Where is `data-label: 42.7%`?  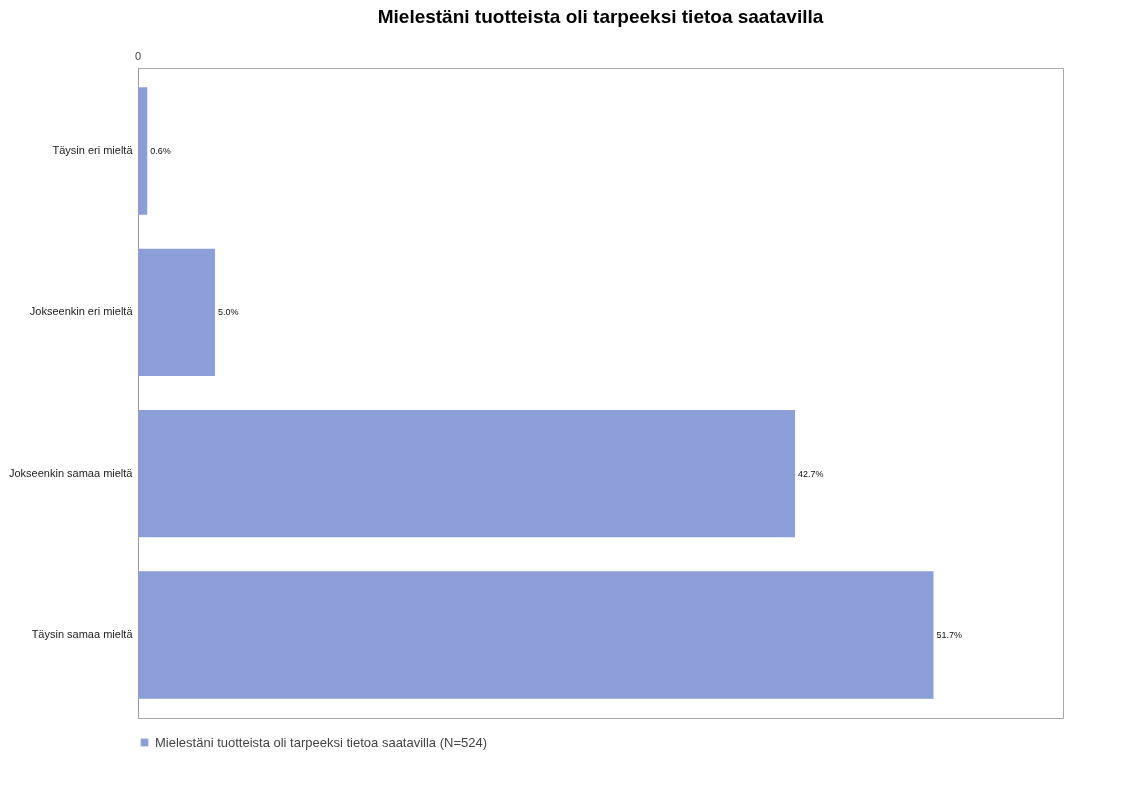
data-label: 42.7% is located at coordinates (811, 473).